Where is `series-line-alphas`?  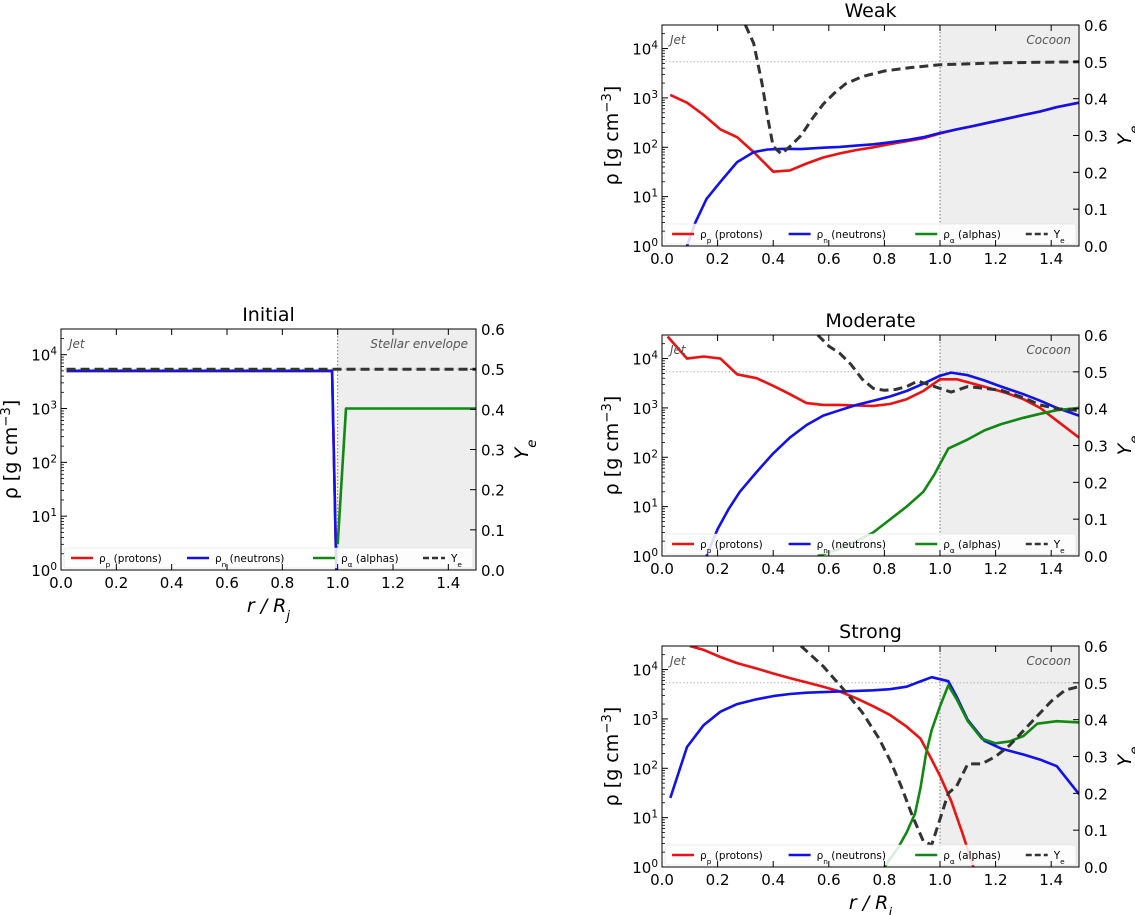 series-line-alphas is located at coordinates (406, 476).